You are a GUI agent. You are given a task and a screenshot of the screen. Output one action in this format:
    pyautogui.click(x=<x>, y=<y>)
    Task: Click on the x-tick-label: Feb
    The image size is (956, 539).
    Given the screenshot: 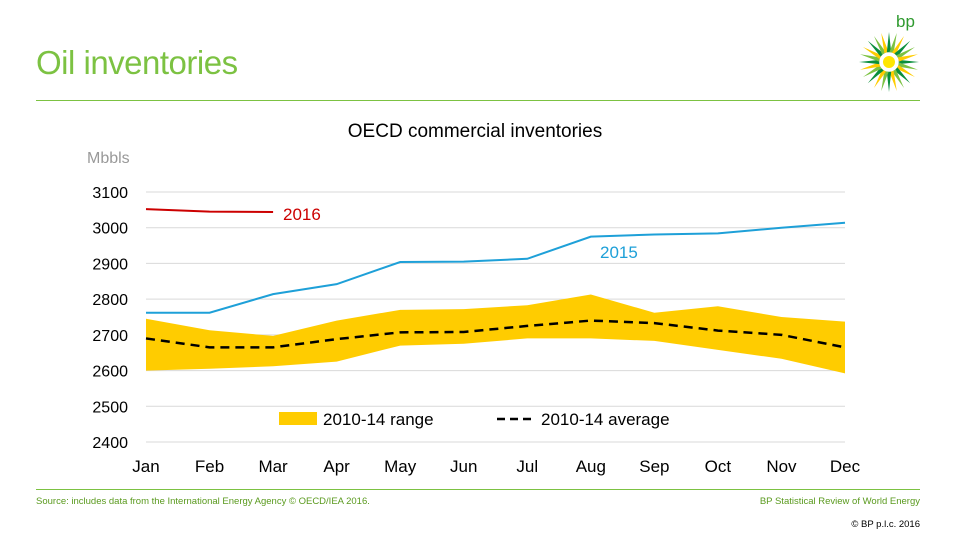 What is the action you would take?
    pyautogui.click(x=209, y=466)
    